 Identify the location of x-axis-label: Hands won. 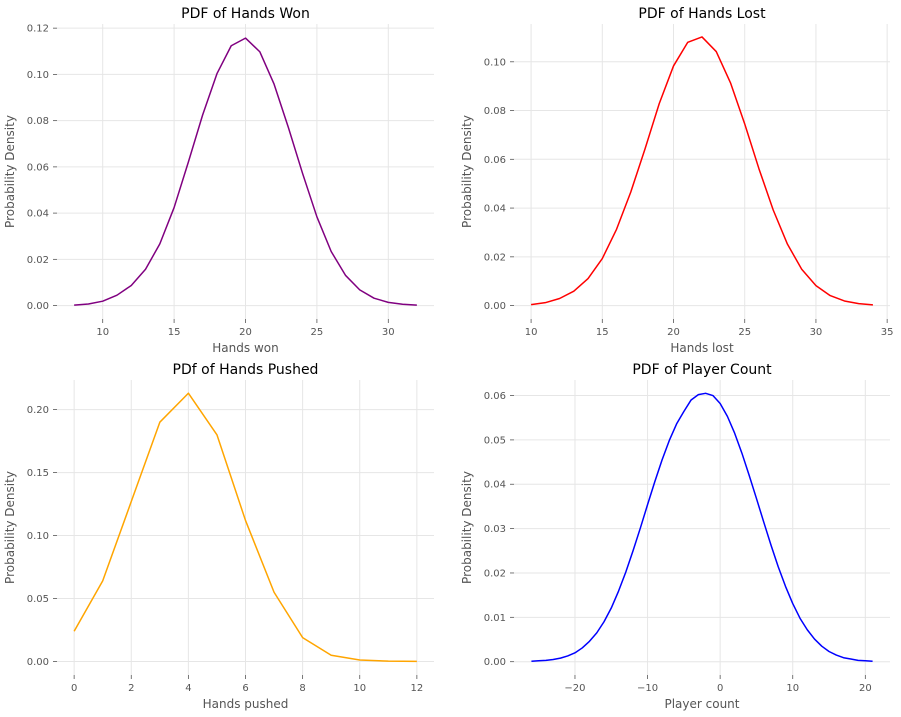
(245, 348).